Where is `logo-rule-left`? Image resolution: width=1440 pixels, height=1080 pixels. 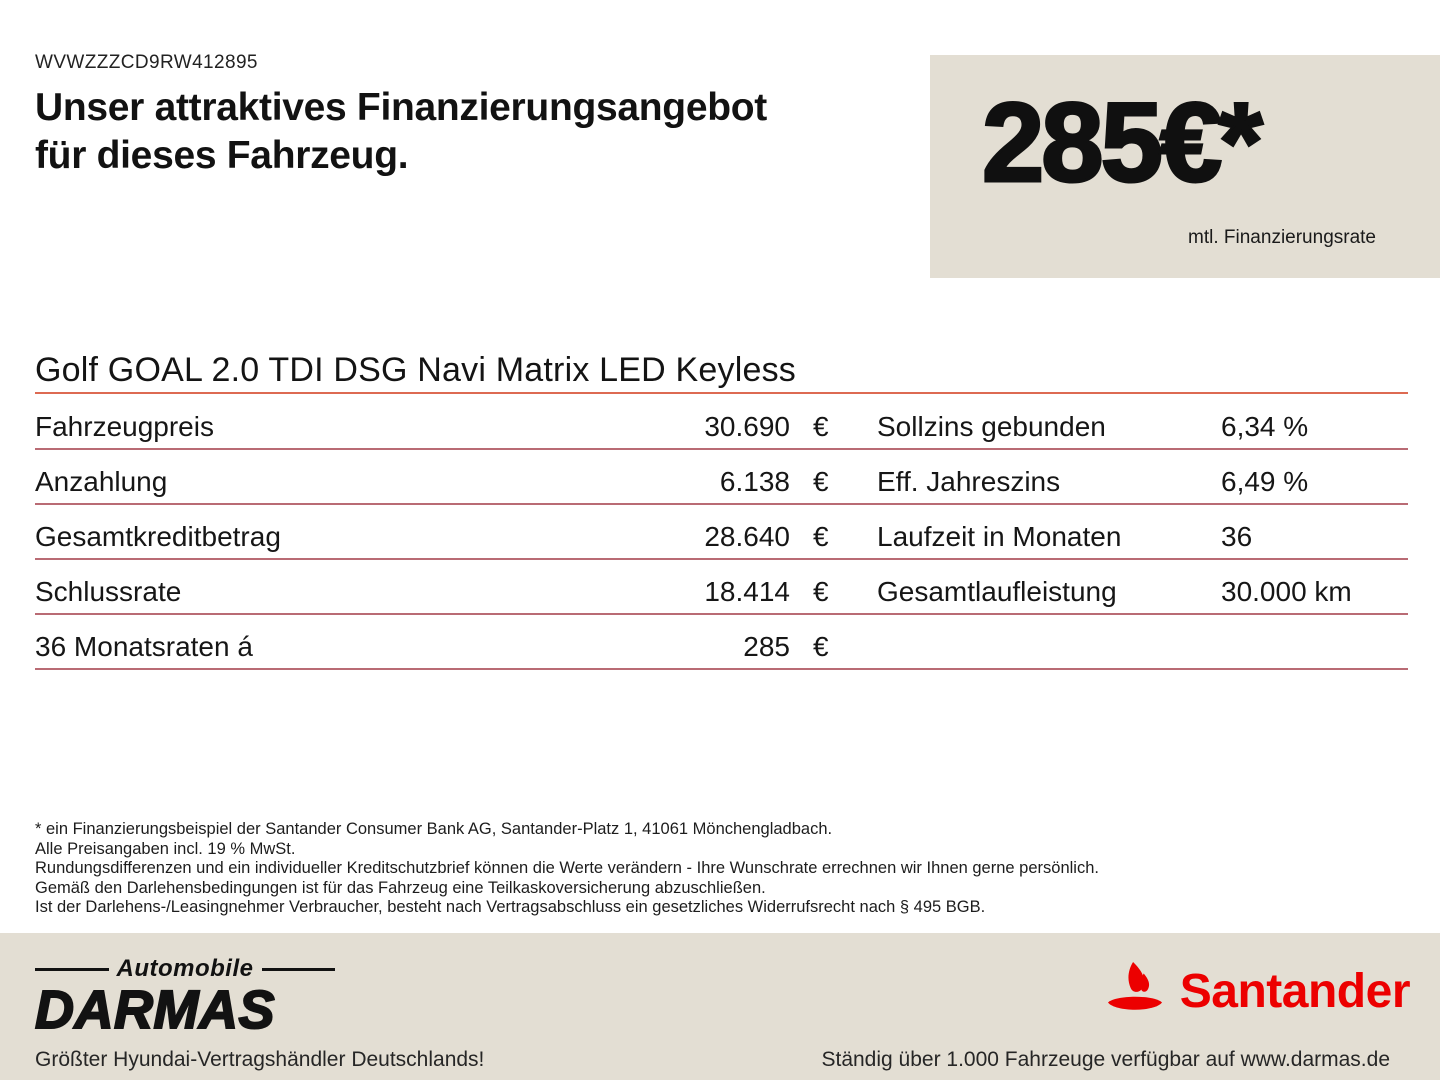 logo-rule-left is located at coordinates (72, 969).